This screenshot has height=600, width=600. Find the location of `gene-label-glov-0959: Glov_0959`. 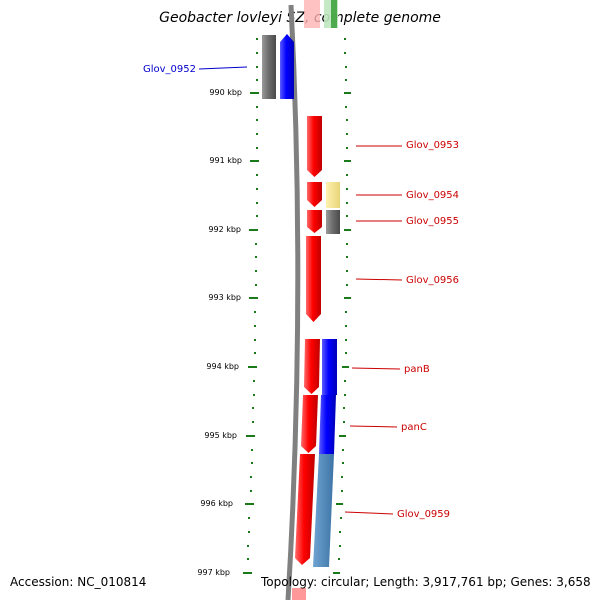

gene-label-glov-0959: Glov_0959 is located at coordinates (423, 514).